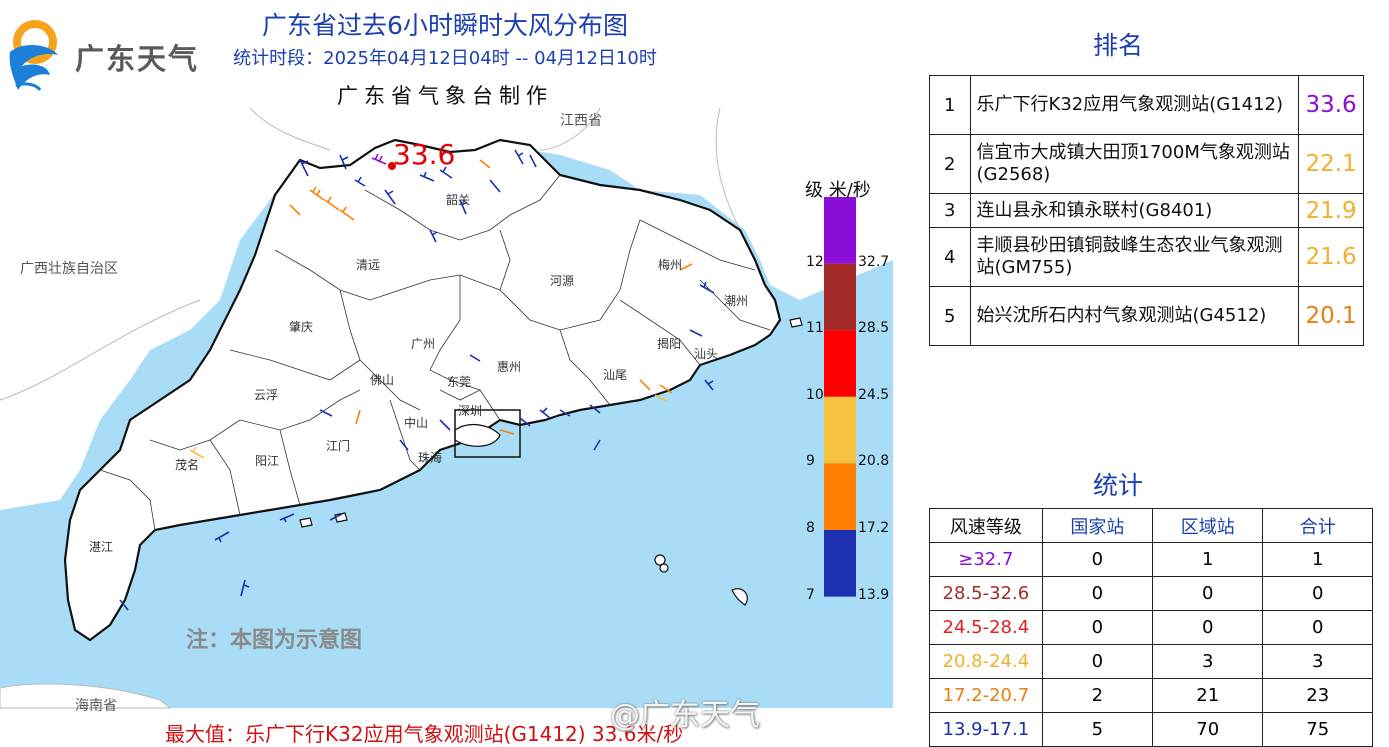 The image size is (1389, 747). What do you see at coordinates (424, 734) in the screenshot?
I see `max-value-caption: 最大值：乐广下行K32应用气象观测站(G1412) 33.6米/秒` at bounding box center [424, 734].